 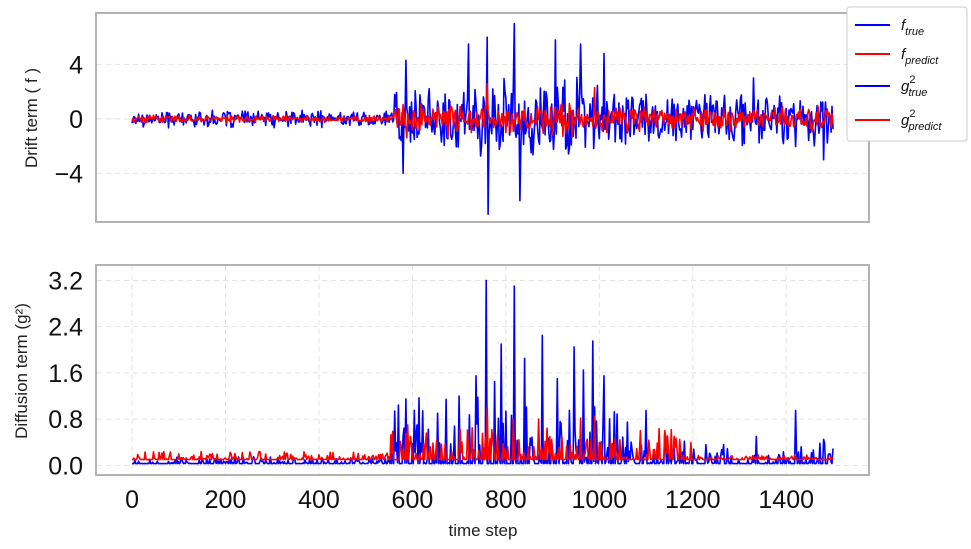 What do you see at coordinates (921, 120) in the screenshot?
I see `legend-label: g2 predict` at bounding box center [921, 120].